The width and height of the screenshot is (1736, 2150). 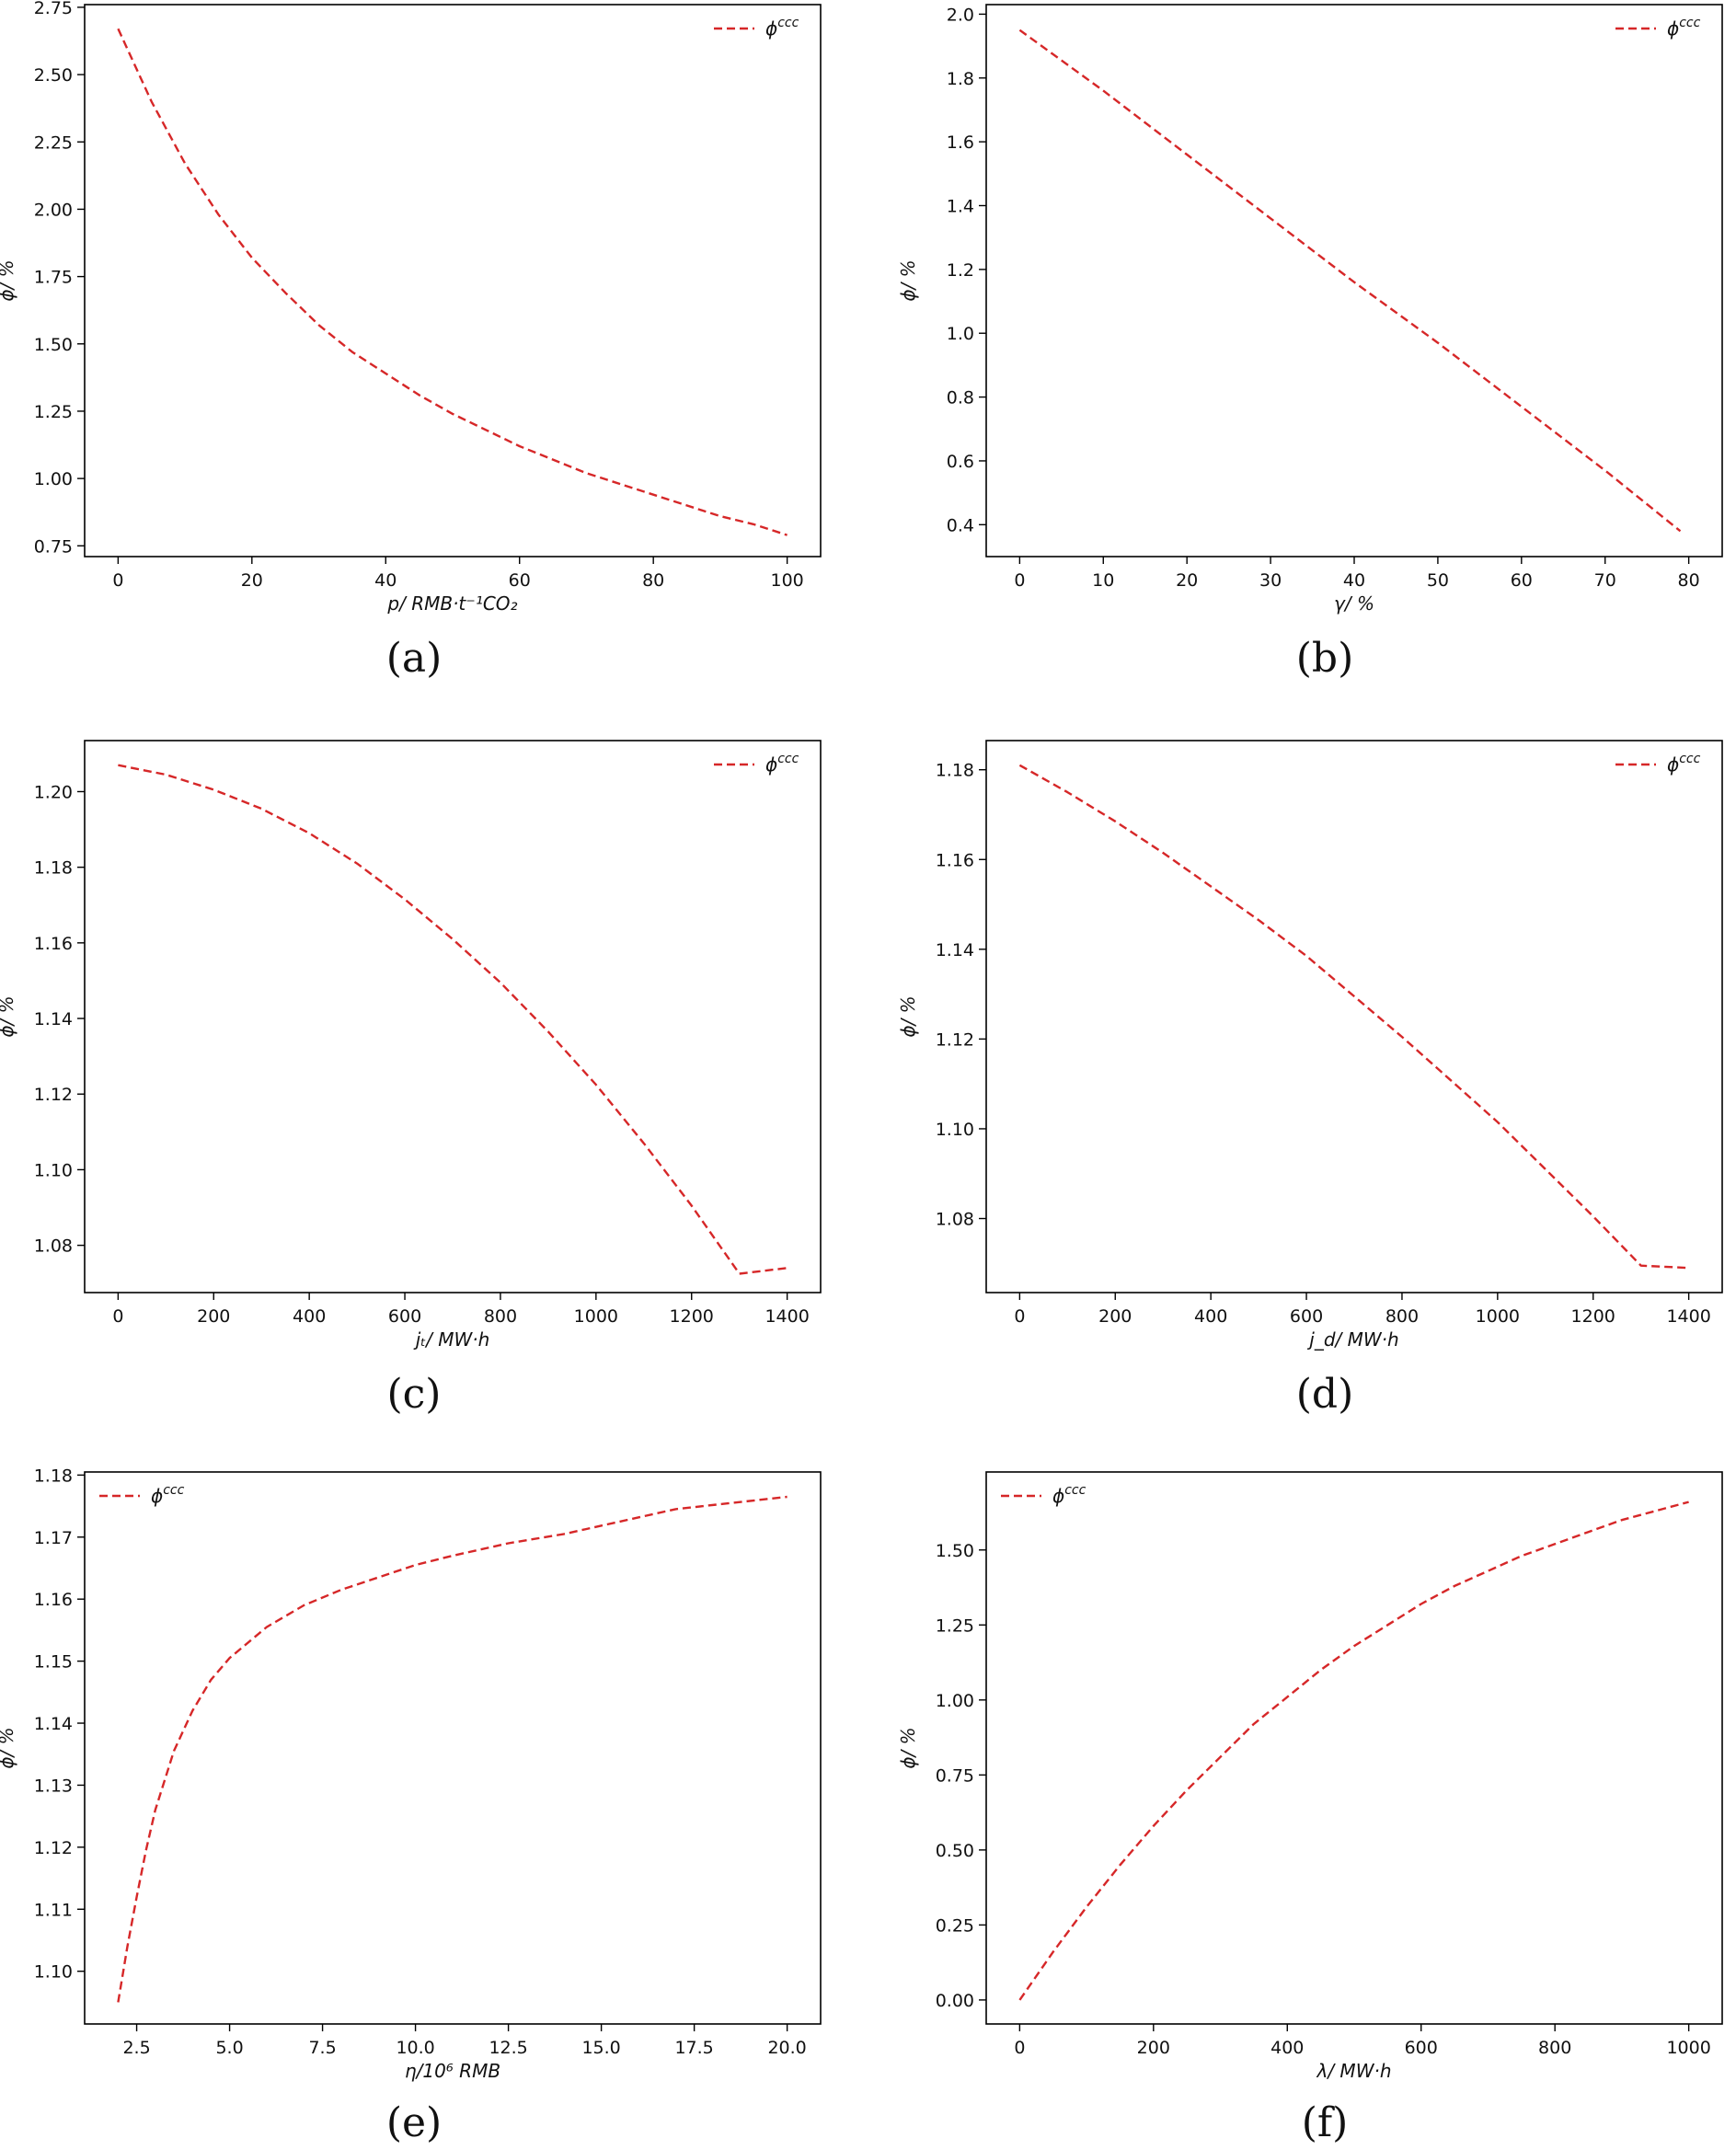 What do you see at coordinates (53, 1910) in the screenshot?
I see `y-tick-label: 1.11` at bounding box center [53, 1910].